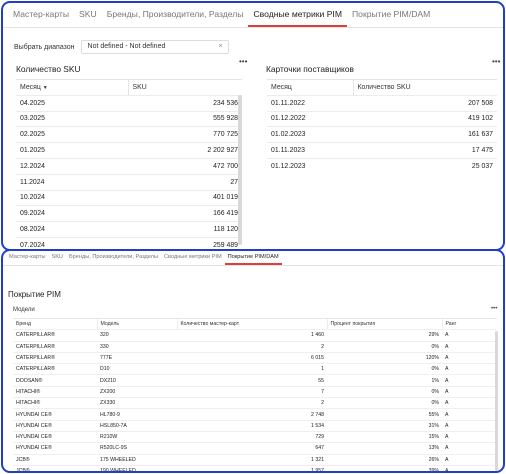 This screenshot has height=474, width=506. I want to click on sku-count-cell: 207 508, so click(425, 103).